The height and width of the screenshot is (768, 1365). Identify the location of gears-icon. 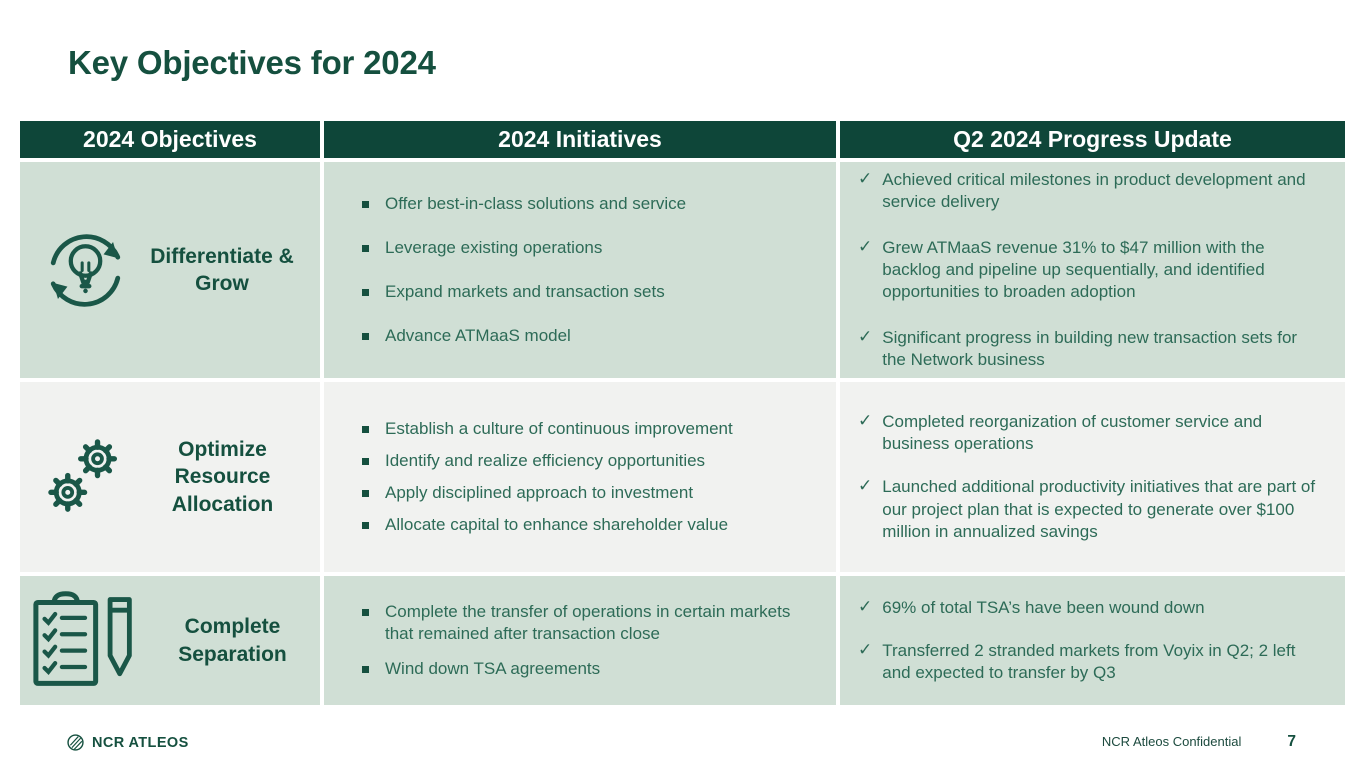
(86, 477).